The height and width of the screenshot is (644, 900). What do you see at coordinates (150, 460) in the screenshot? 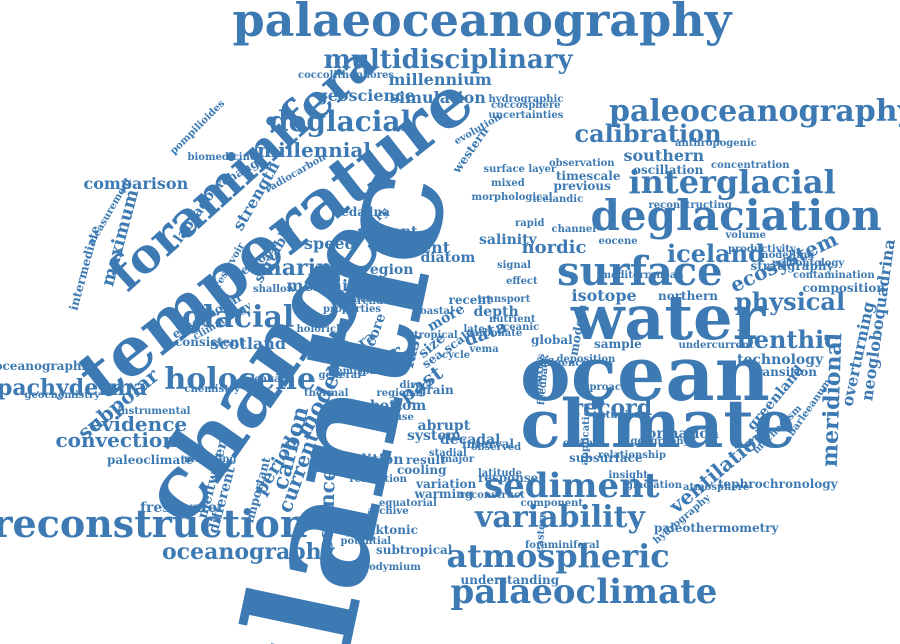
I see `word-paleoclimate: paleoclimate` at bounding box center [150, 460].